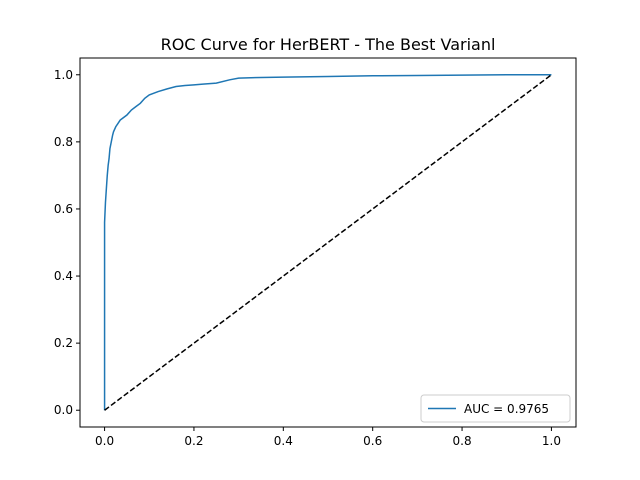 The height and width of the screenshot is (480, 640). Describe the element at coordinates (328, 437) in the screenshot. I see `x-axis: 0.0 0.2 0.4 0.6 0.8 1.0` at that location.